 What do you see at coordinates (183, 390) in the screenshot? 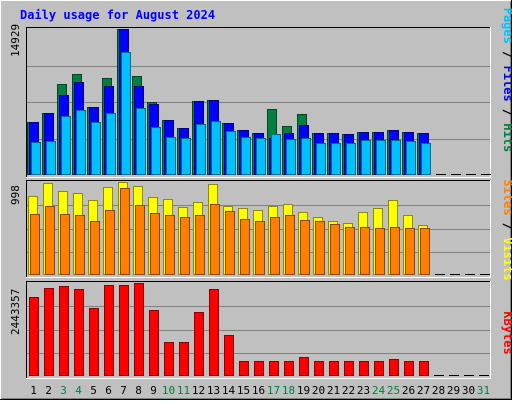
I see `day-label: 11` at bounding box center [183, 390].